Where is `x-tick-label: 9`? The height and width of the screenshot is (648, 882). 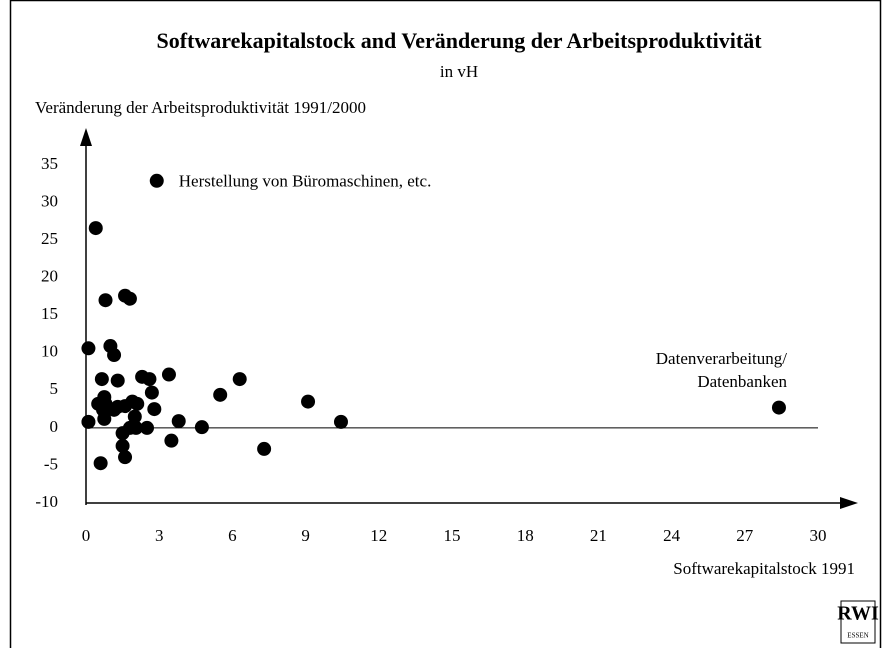
x-tick-label: 9 is located at coordinates (305, 535).